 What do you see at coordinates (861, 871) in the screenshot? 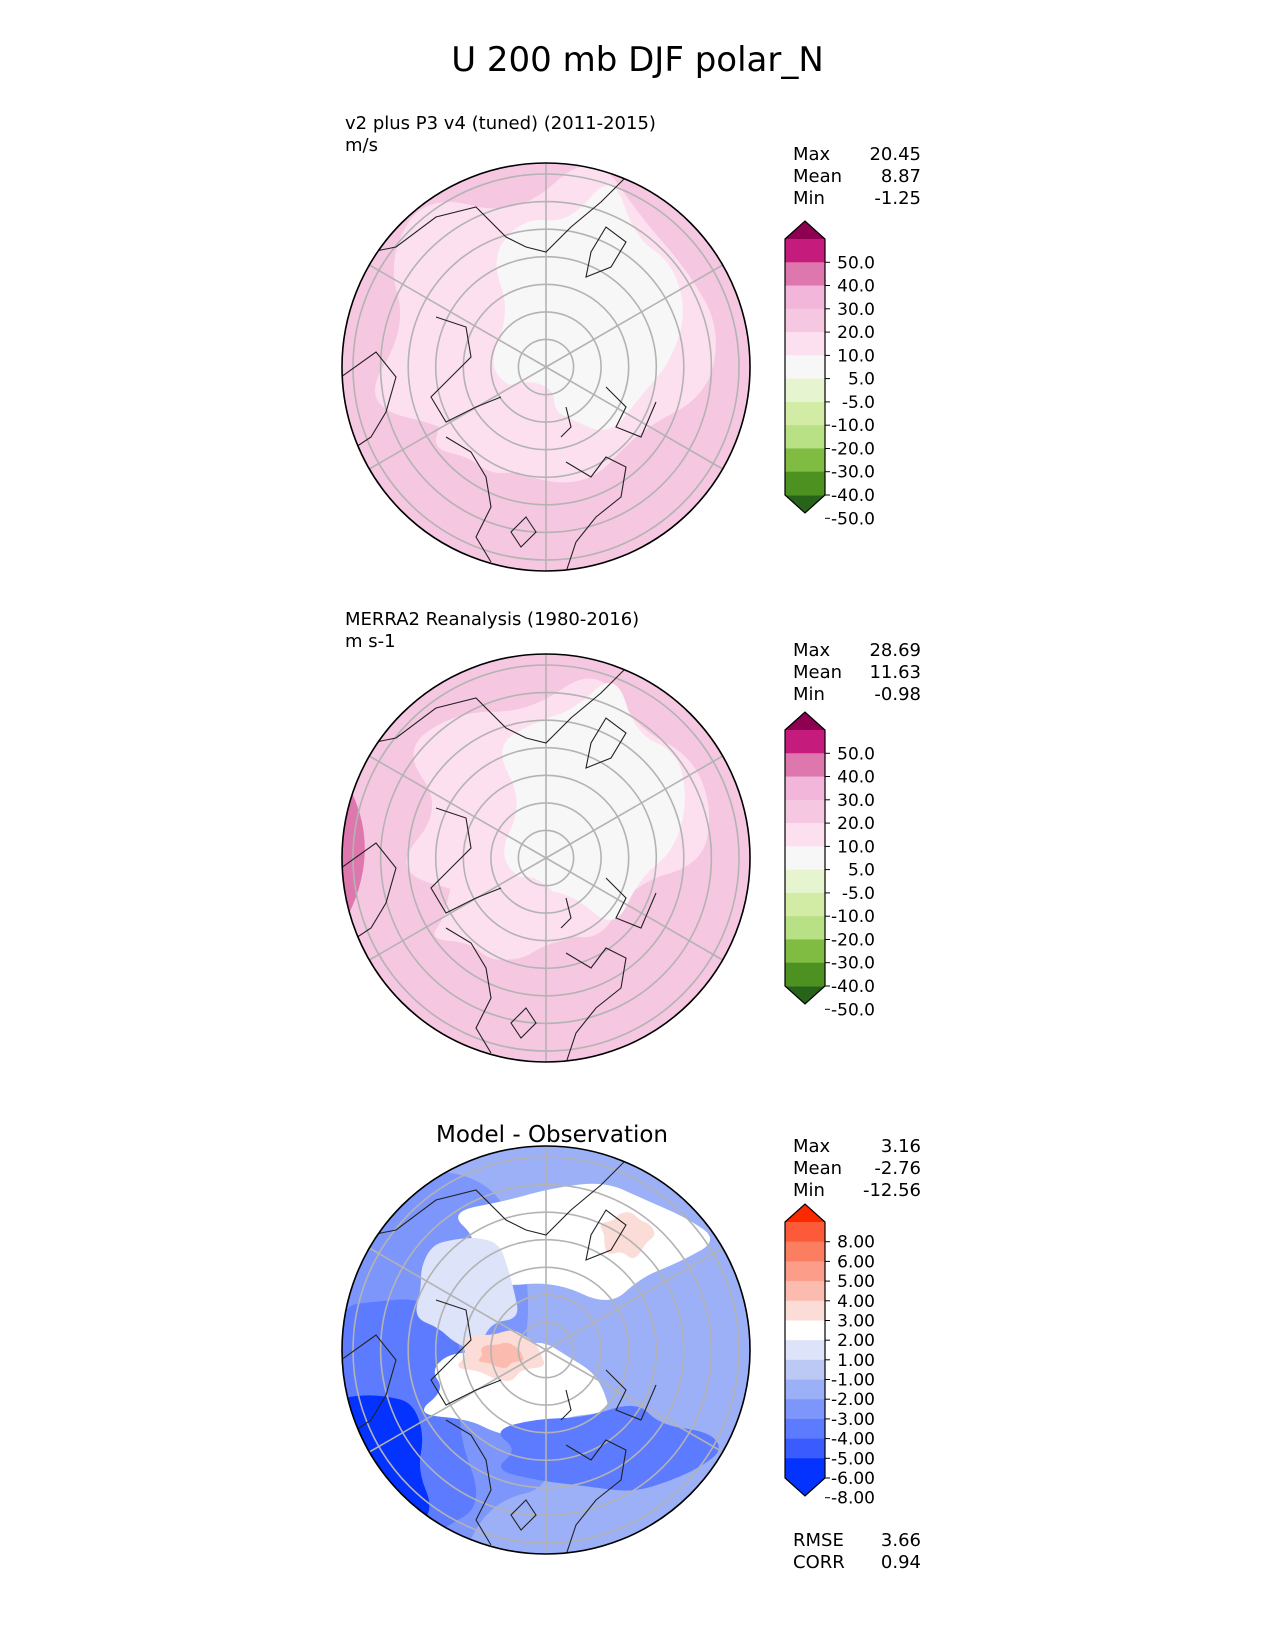
I see `colorbar-tick-label: 5.0` at bounding box center [861, 871].